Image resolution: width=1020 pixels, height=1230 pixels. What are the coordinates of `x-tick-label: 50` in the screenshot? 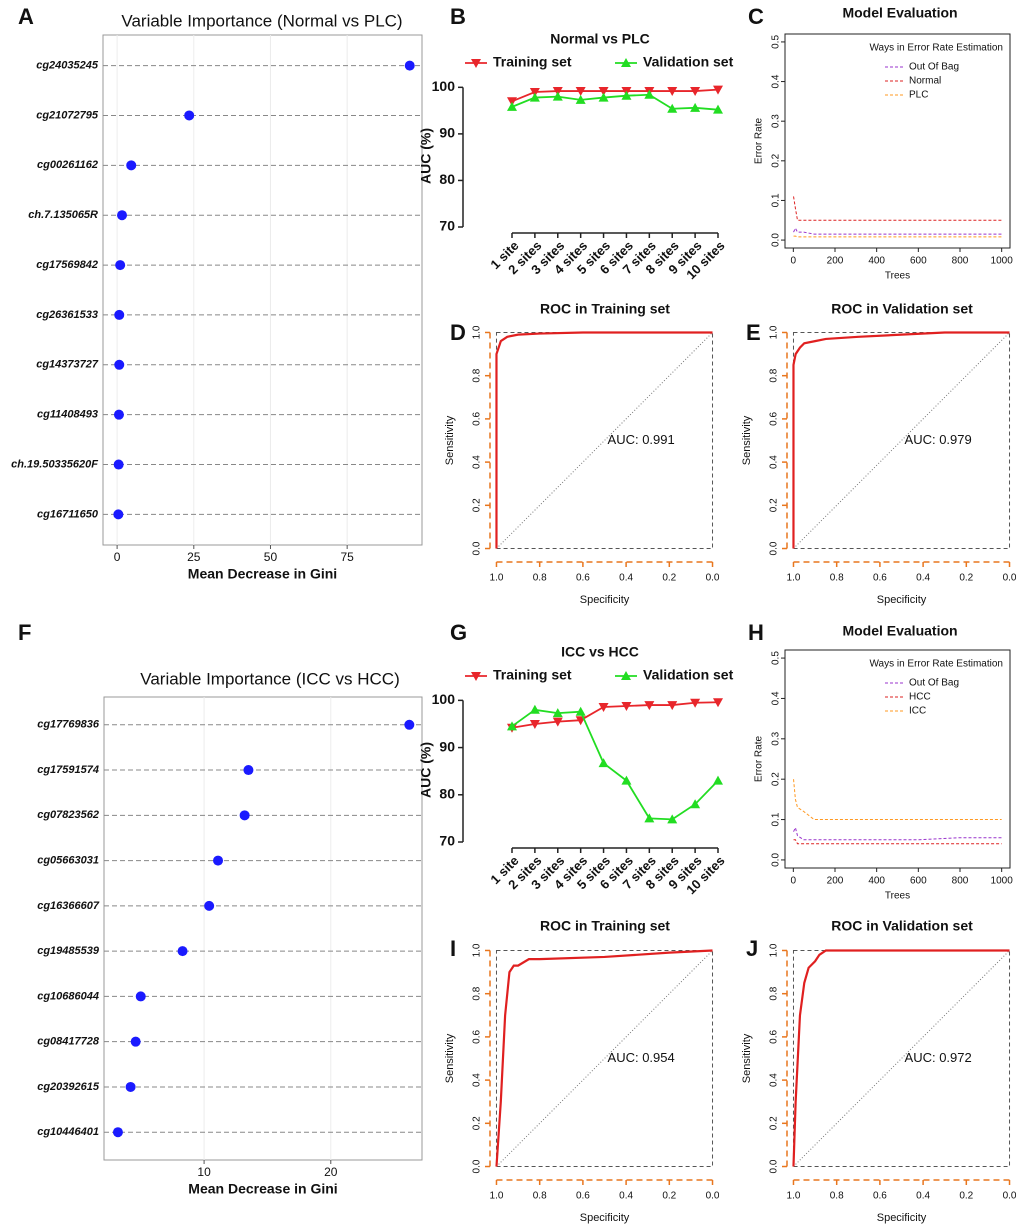 It's located at (271, 557).